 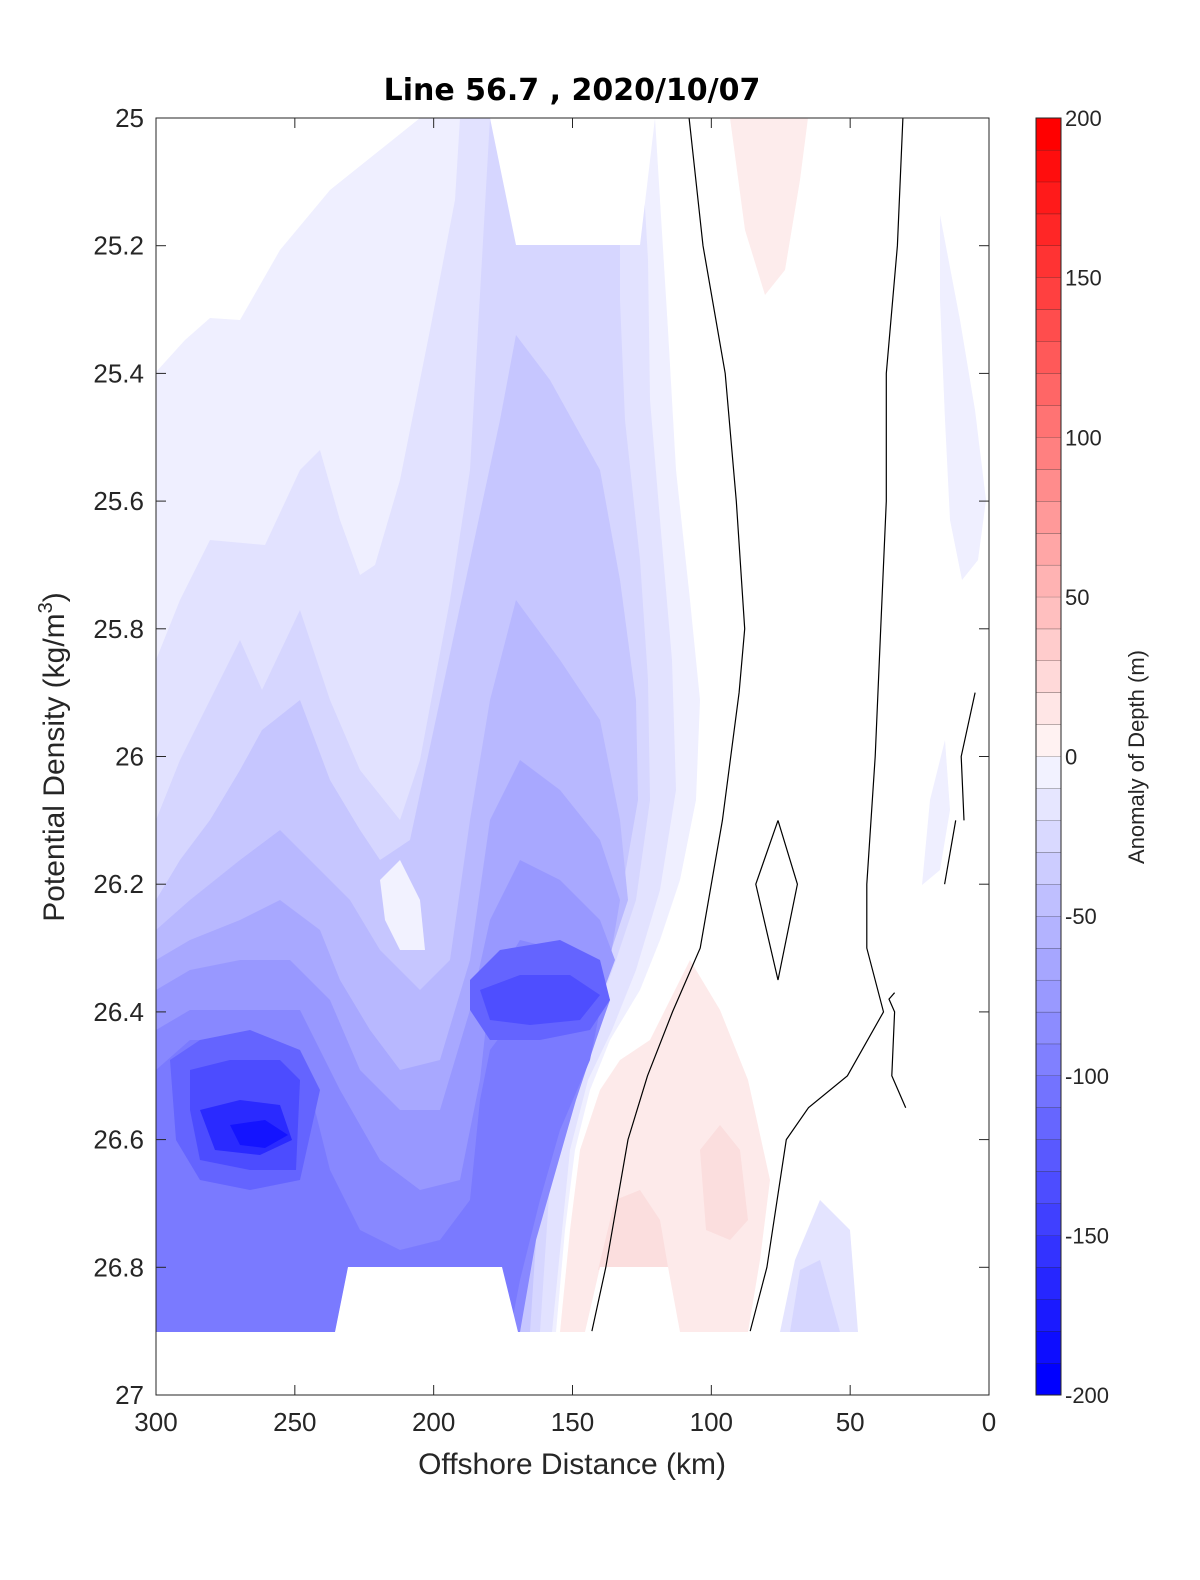 What do you see at coordinates (572, 90) in the screenshot?
I see `chart-title: Line 56.7 , 2020/10/07` at bounding box center [572, 90].